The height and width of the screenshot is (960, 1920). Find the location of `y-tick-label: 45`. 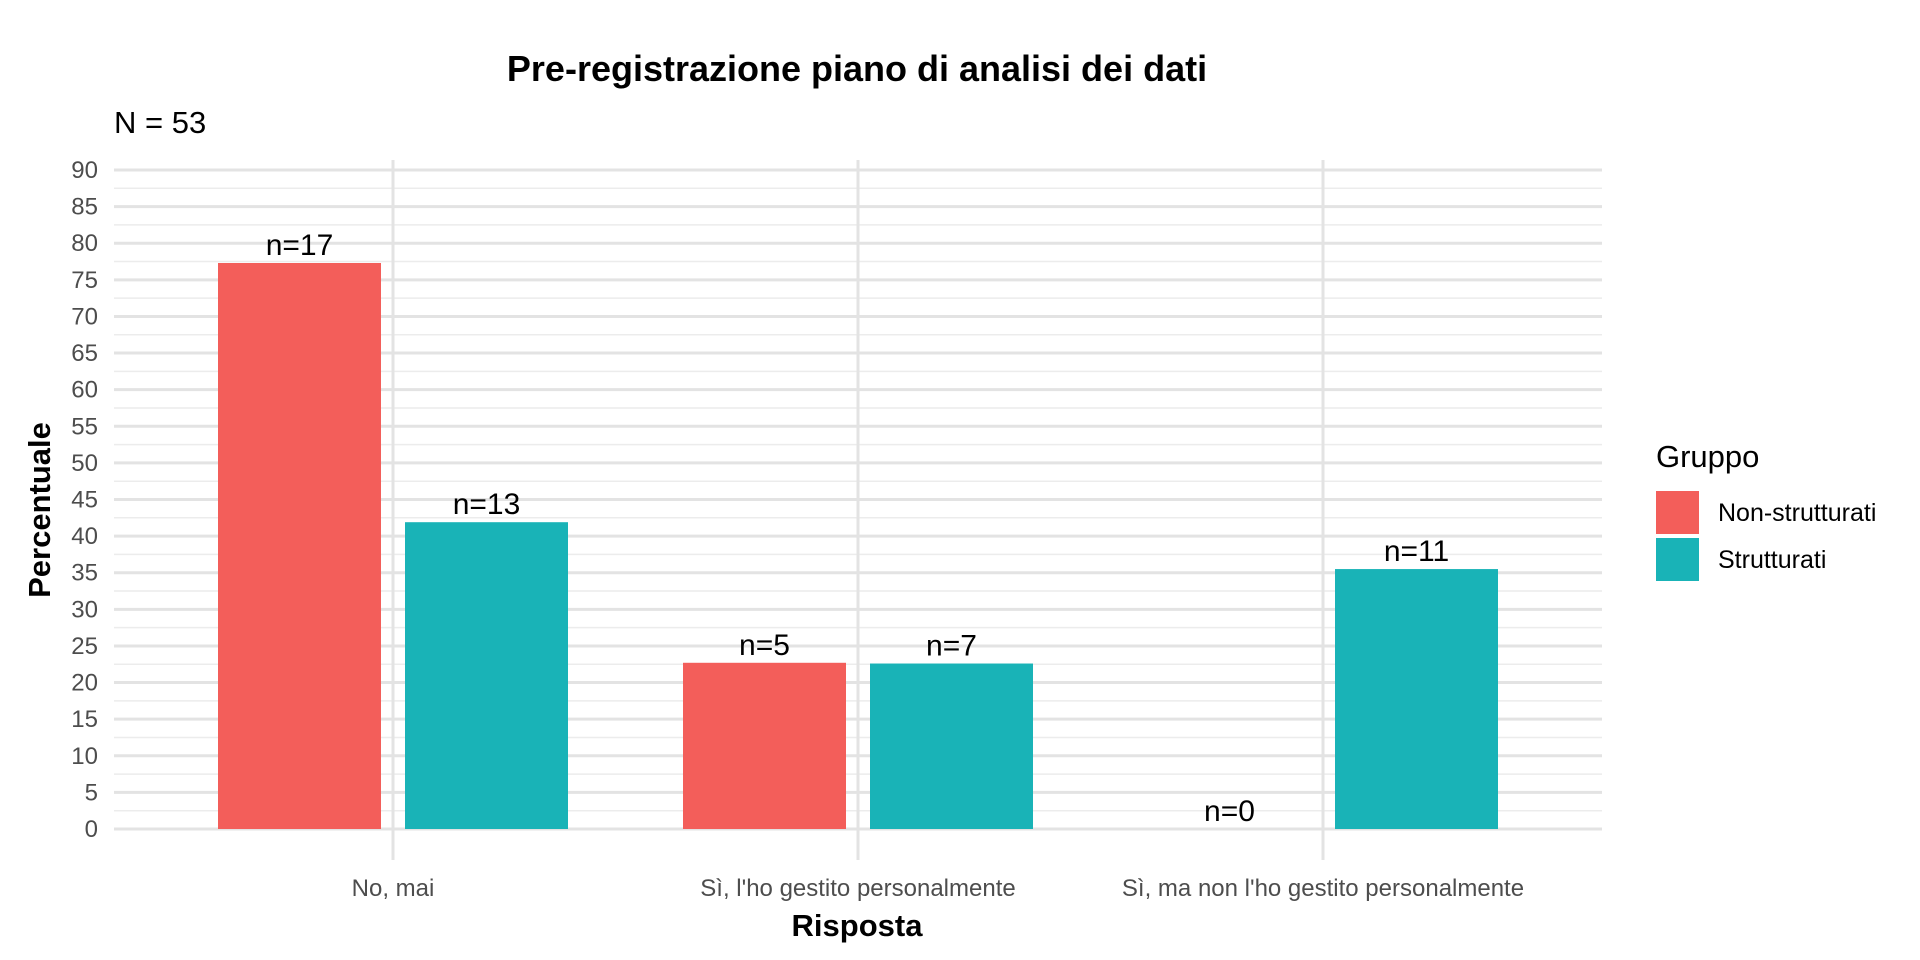

y-tick-label: 45 is located at coordinates (84, 500).